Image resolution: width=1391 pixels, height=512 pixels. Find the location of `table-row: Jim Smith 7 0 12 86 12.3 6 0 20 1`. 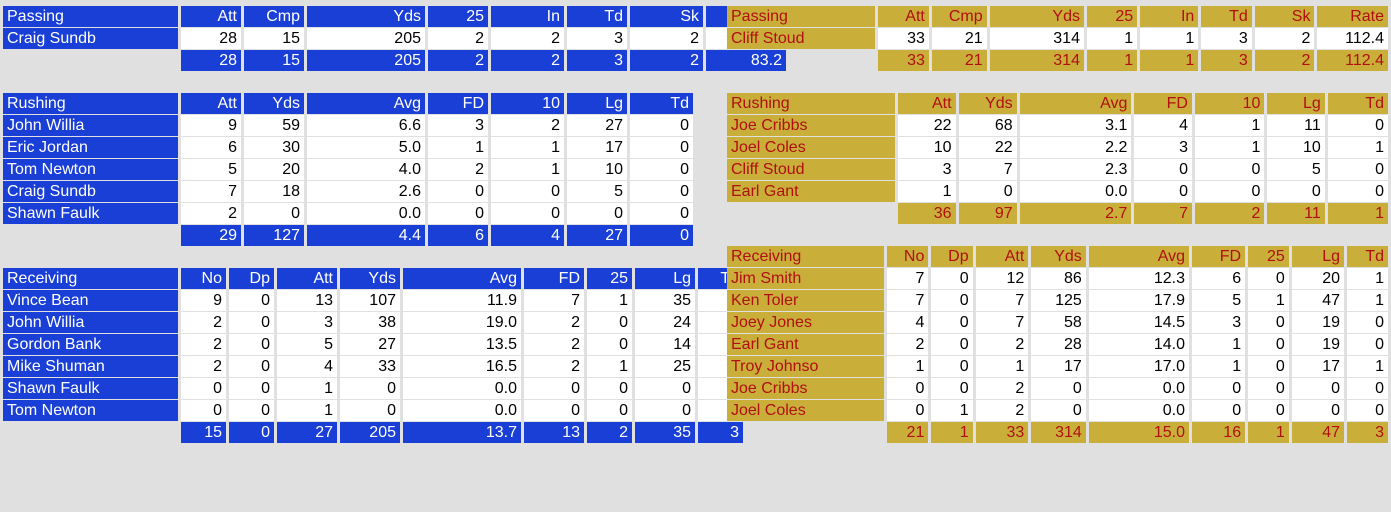

table-row: Jim Smith 7 0 12 86 12.3 6 0 20 1 is located at coordinates (1057, 278).